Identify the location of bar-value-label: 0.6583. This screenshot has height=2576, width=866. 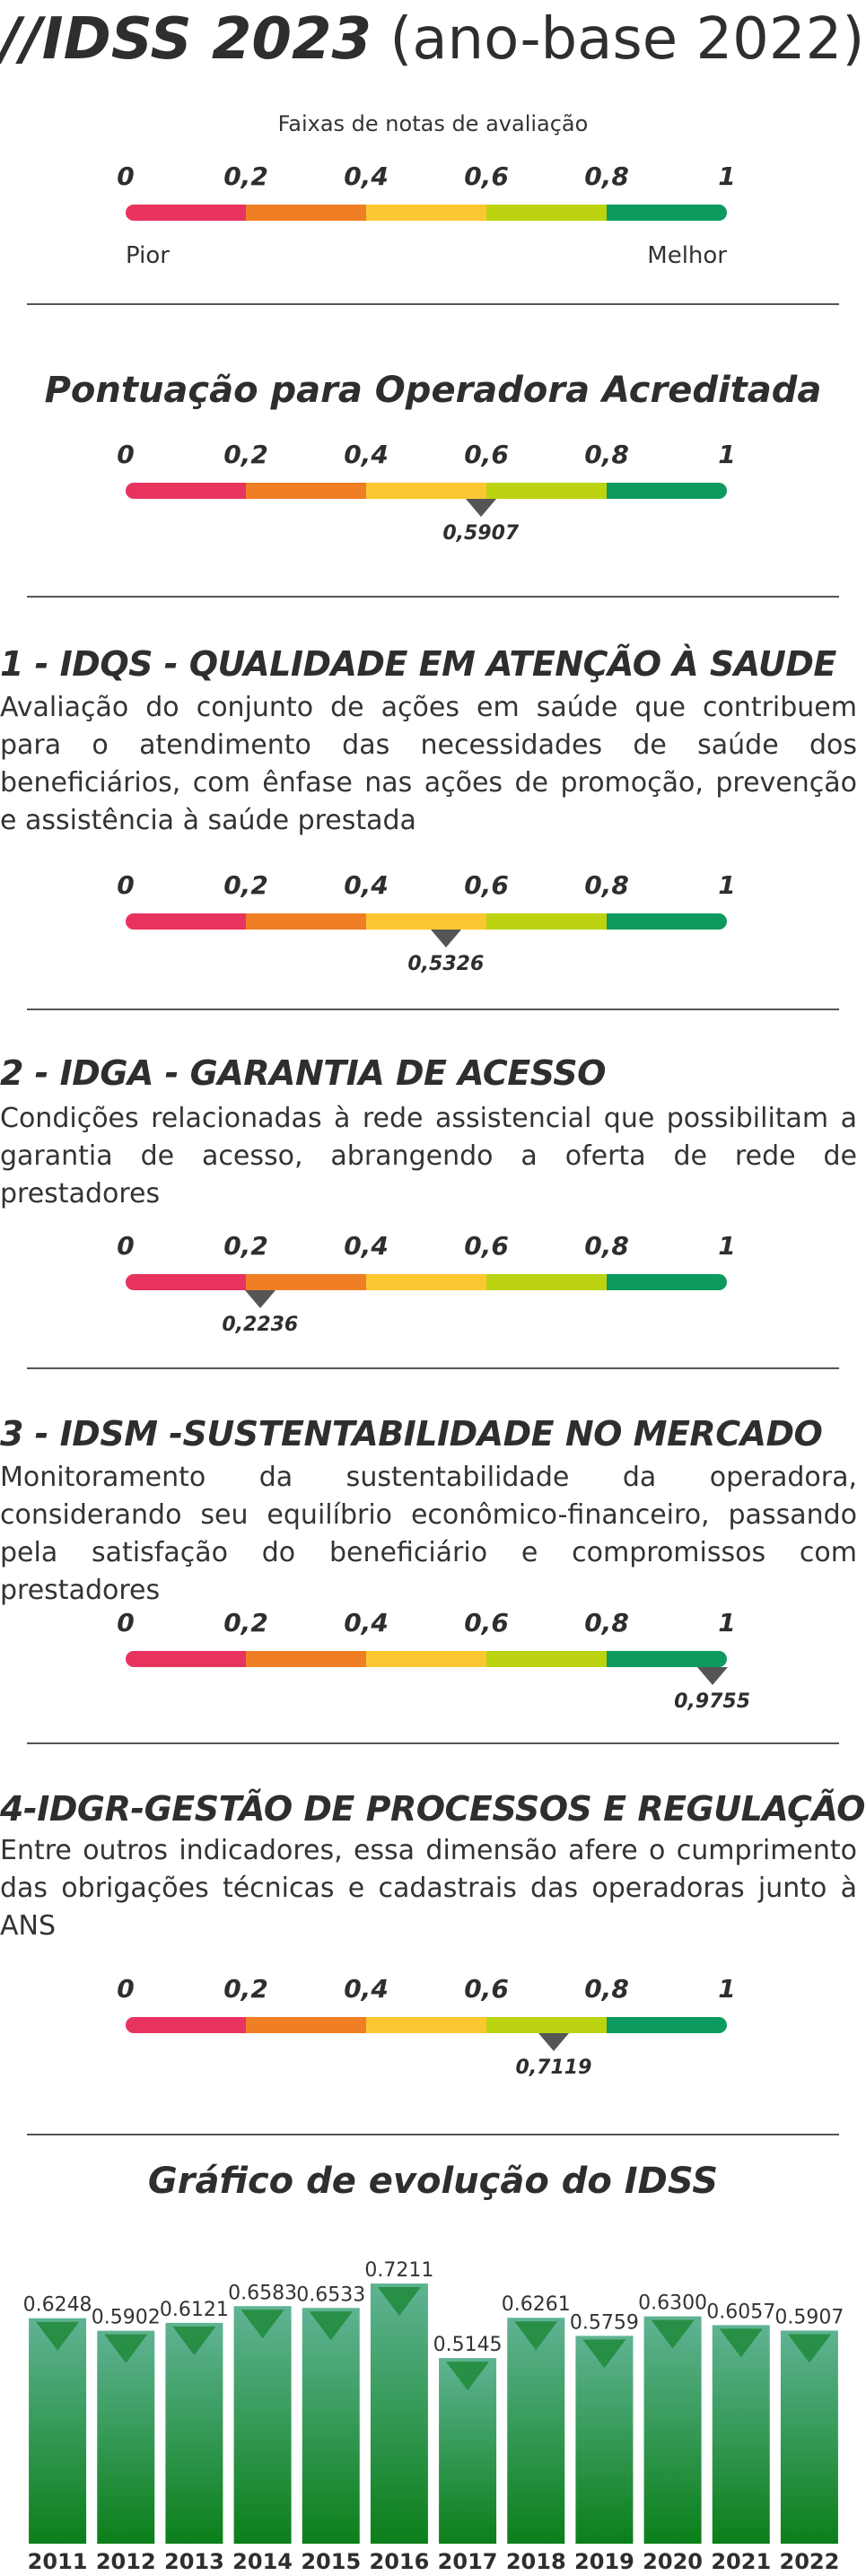
(262, 2293).